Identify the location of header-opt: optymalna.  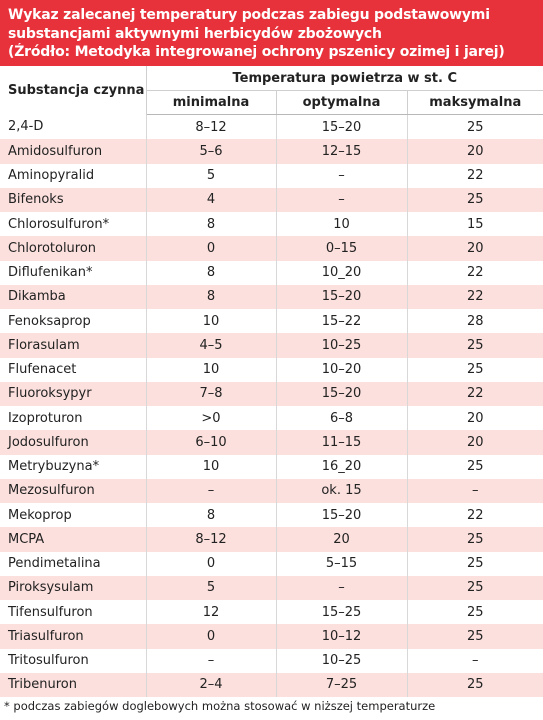
(342, 102).